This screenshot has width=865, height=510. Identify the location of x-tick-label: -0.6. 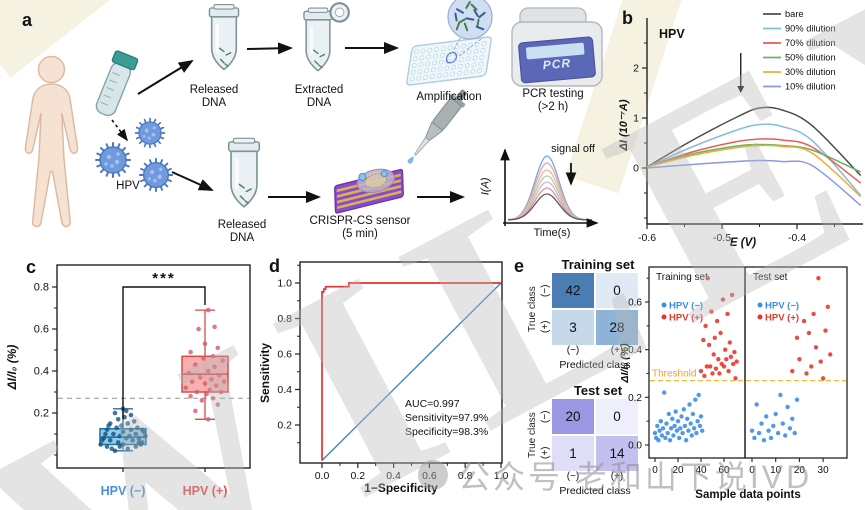
(647, 238).